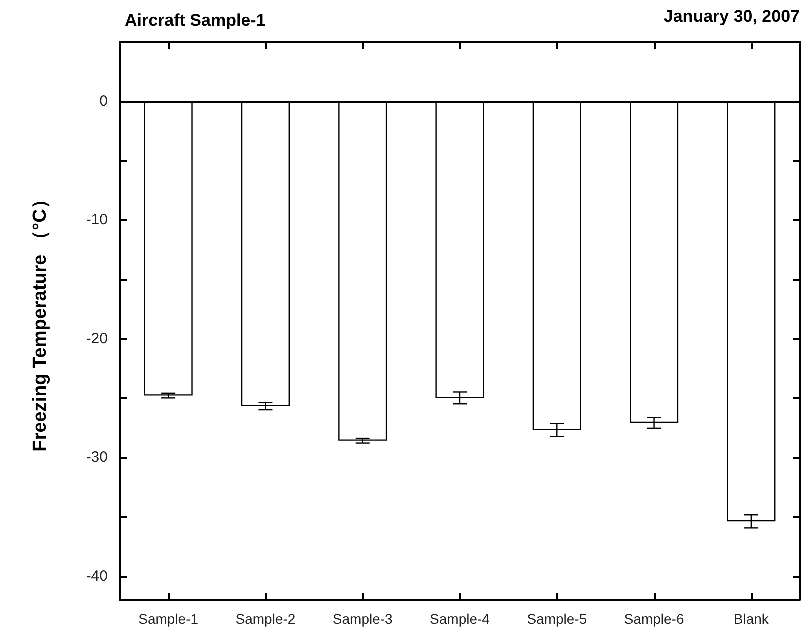  I want to click on x-tick-label: Blank, so click(752, 619).